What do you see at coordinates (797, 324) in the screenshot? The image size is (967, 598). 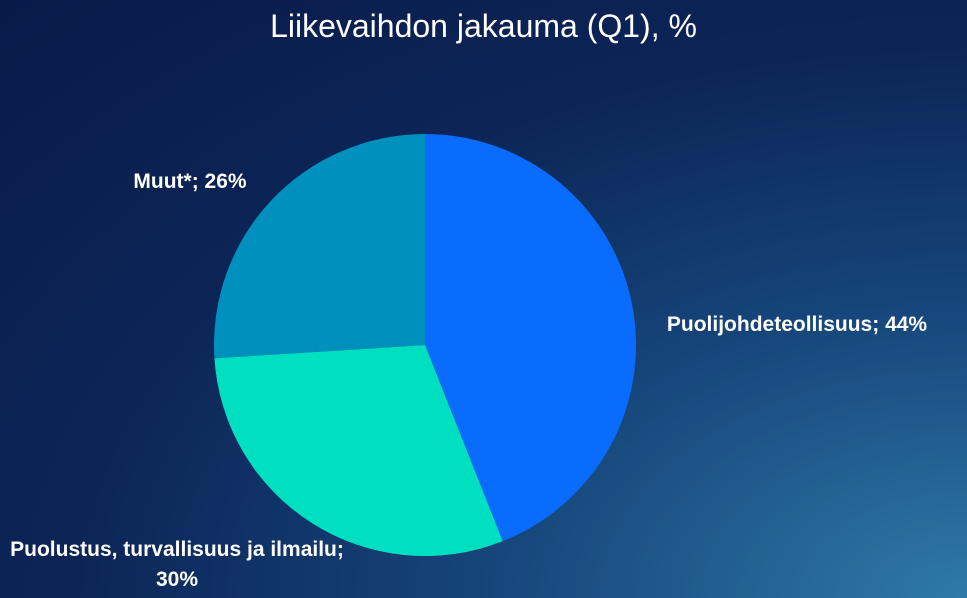 I see `data-label: Puolijohdeteollisuus; 44%` at bounding box center [797, 324].